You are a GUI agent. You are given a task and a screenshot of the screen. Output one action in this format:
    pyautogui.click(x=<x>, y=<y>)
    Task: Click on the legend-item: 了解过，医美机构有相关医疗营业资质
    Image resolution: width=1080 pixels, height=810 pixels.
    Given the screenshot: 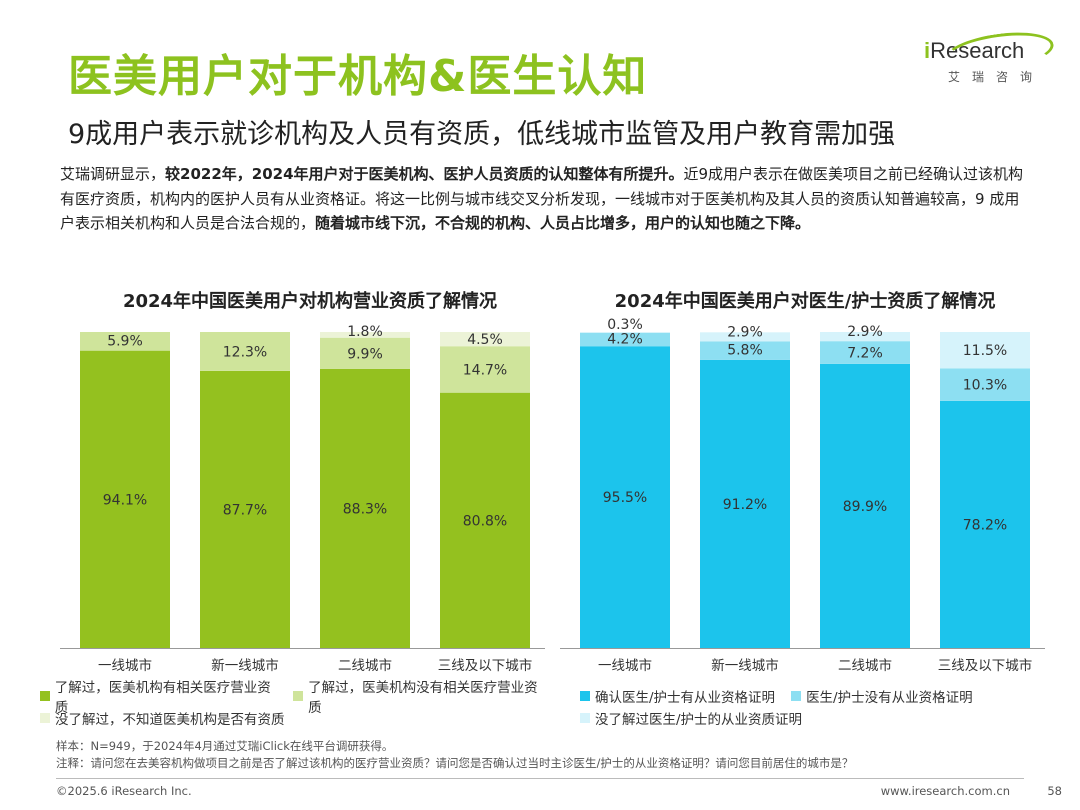 What is the action you would take?
    pyautogui.click(x=158, y=696)
    